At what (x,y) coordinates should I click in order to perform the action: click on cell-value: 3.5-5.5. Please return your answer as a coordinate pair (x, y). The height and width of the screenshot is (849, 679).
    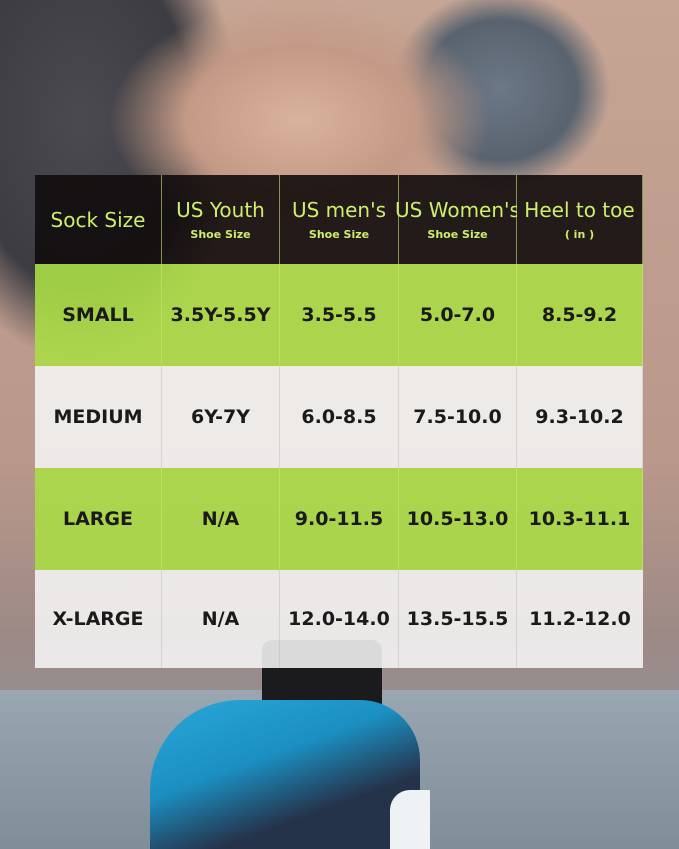
    Looking at the image, I should click on (339, 315).